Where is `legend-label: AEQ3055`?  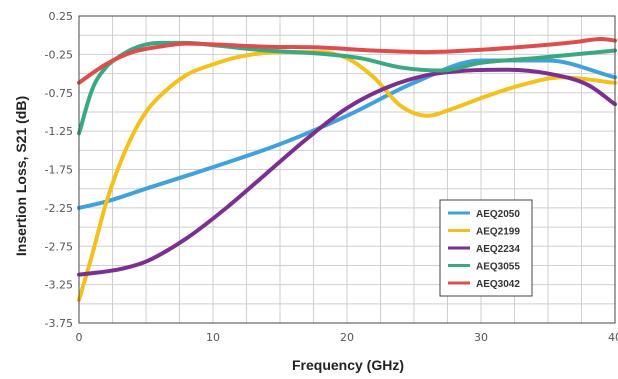 legend-label: AEQ3055 is located at coordinates (498, 267).